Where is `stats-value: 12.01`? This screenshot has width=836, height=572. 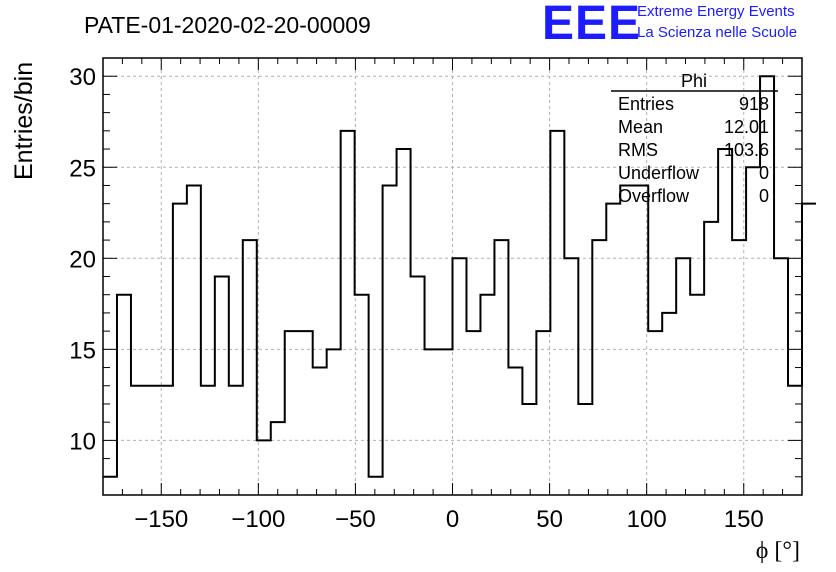
stats-value: 12.01 is located at coordinates (746, 127).